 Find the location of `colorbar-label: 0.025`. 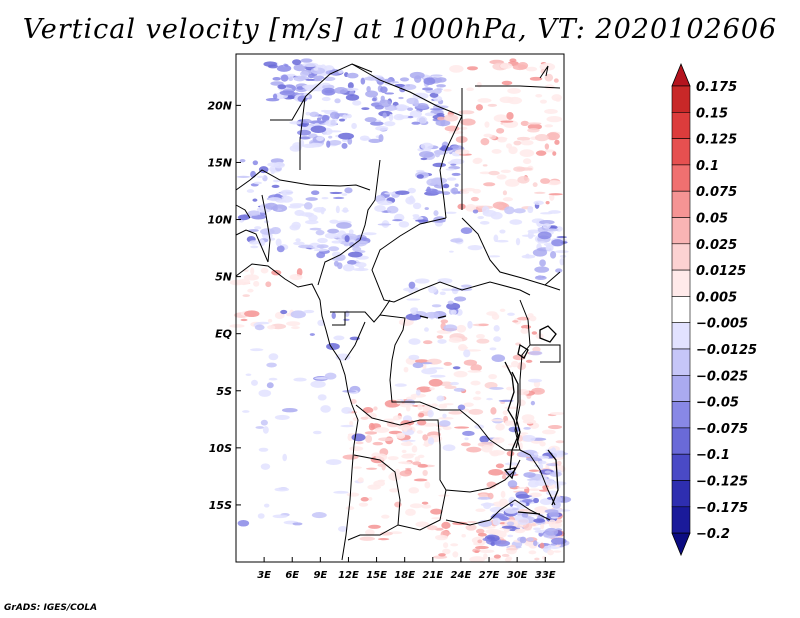

colorbar-label: 0.025 is located at coordinates (716, 245).